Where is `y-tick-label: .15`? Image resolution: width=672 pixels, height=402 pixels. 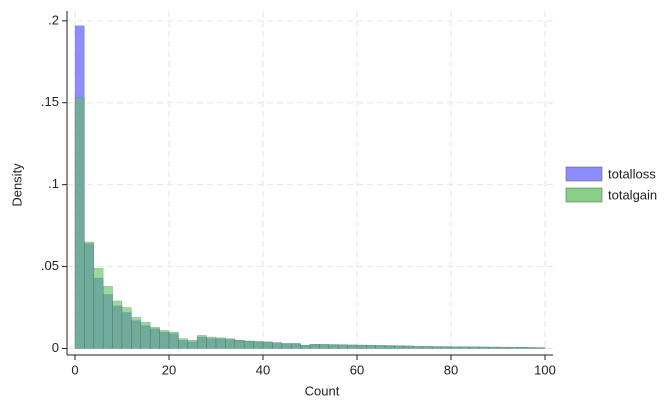 y-tick-label: .15 is located at coordinates (50, 101).